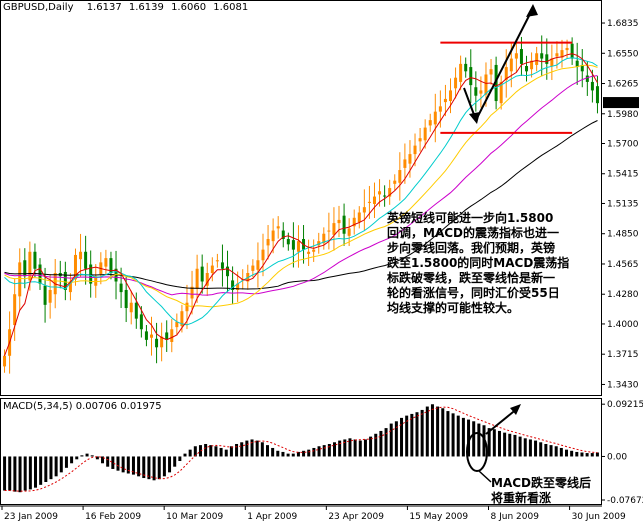  What do you see at coordinates (82, 406) in the screenshot?
I see `macd-title: MACD(5,34,5) 0.00706 0.01975` at bounding box center [82, 406].